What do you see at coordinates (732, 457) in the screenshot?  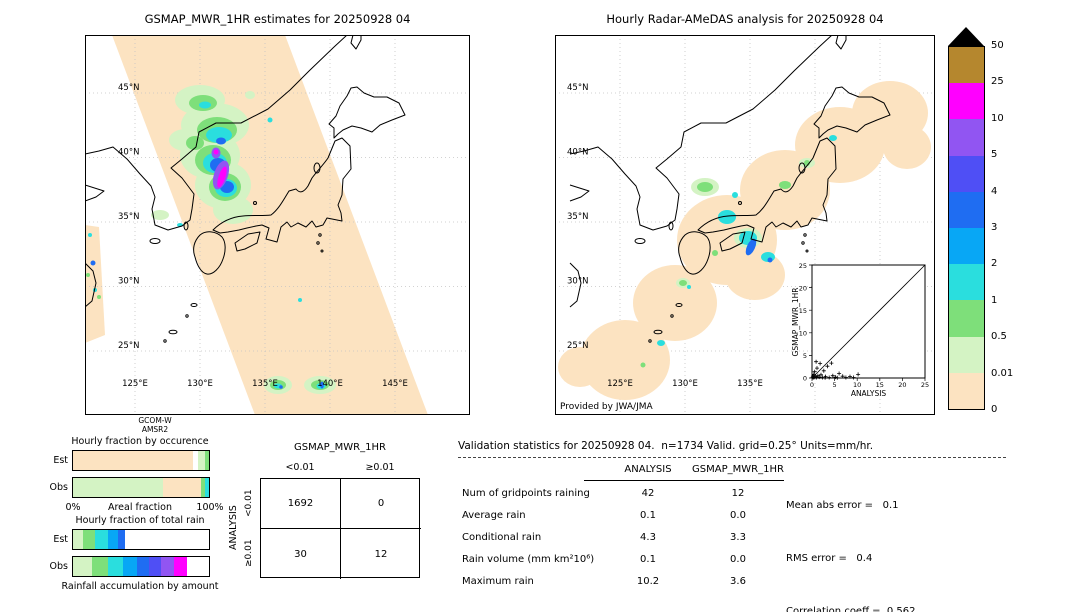 I see `dashed-divider` at bounding box center [732, 457].